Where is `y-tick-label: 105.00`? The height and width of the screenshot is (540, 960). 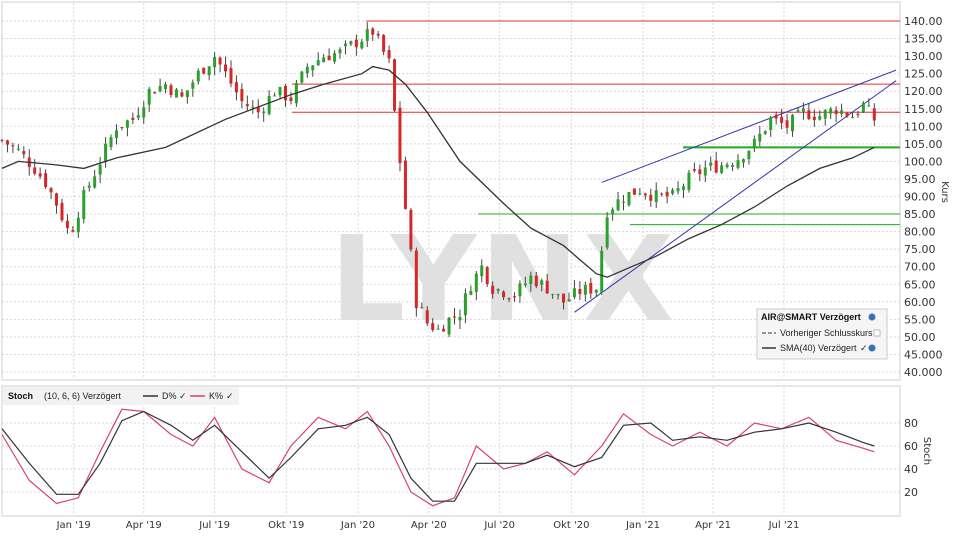 y-tick-label: 105.00 is located at coordinates (923, 144).